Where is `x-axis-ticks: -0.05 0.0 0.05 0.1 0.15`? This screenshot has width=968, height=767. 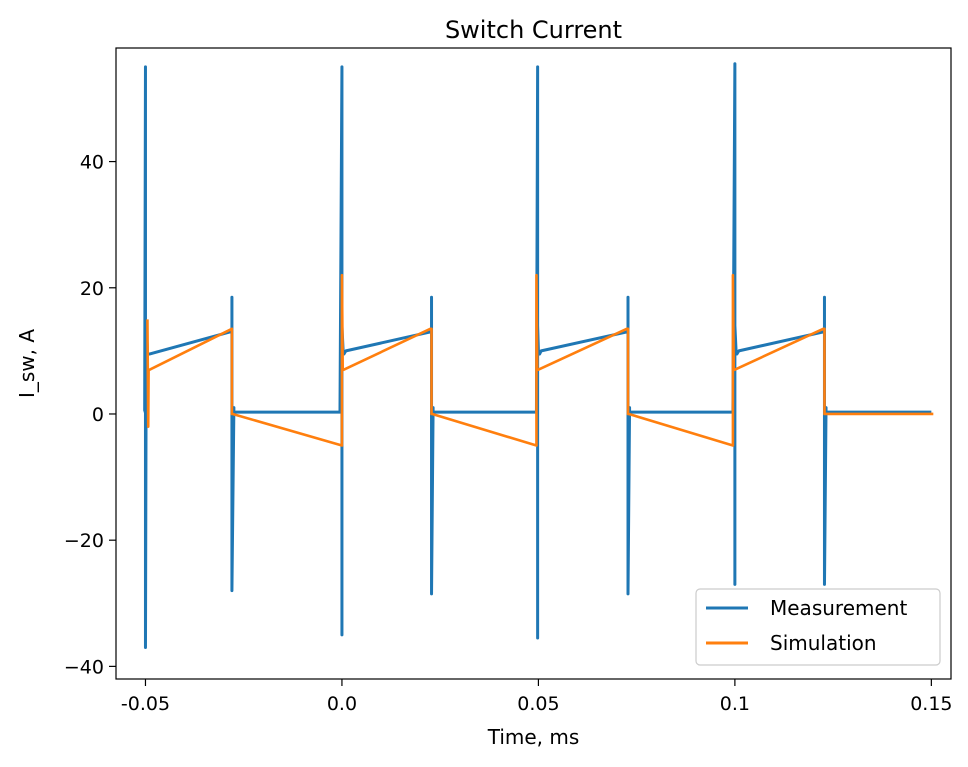 x-axis-ticks: -0.05 0.0 0.05 0.1 0.15 is located at coordinates (537, 697).